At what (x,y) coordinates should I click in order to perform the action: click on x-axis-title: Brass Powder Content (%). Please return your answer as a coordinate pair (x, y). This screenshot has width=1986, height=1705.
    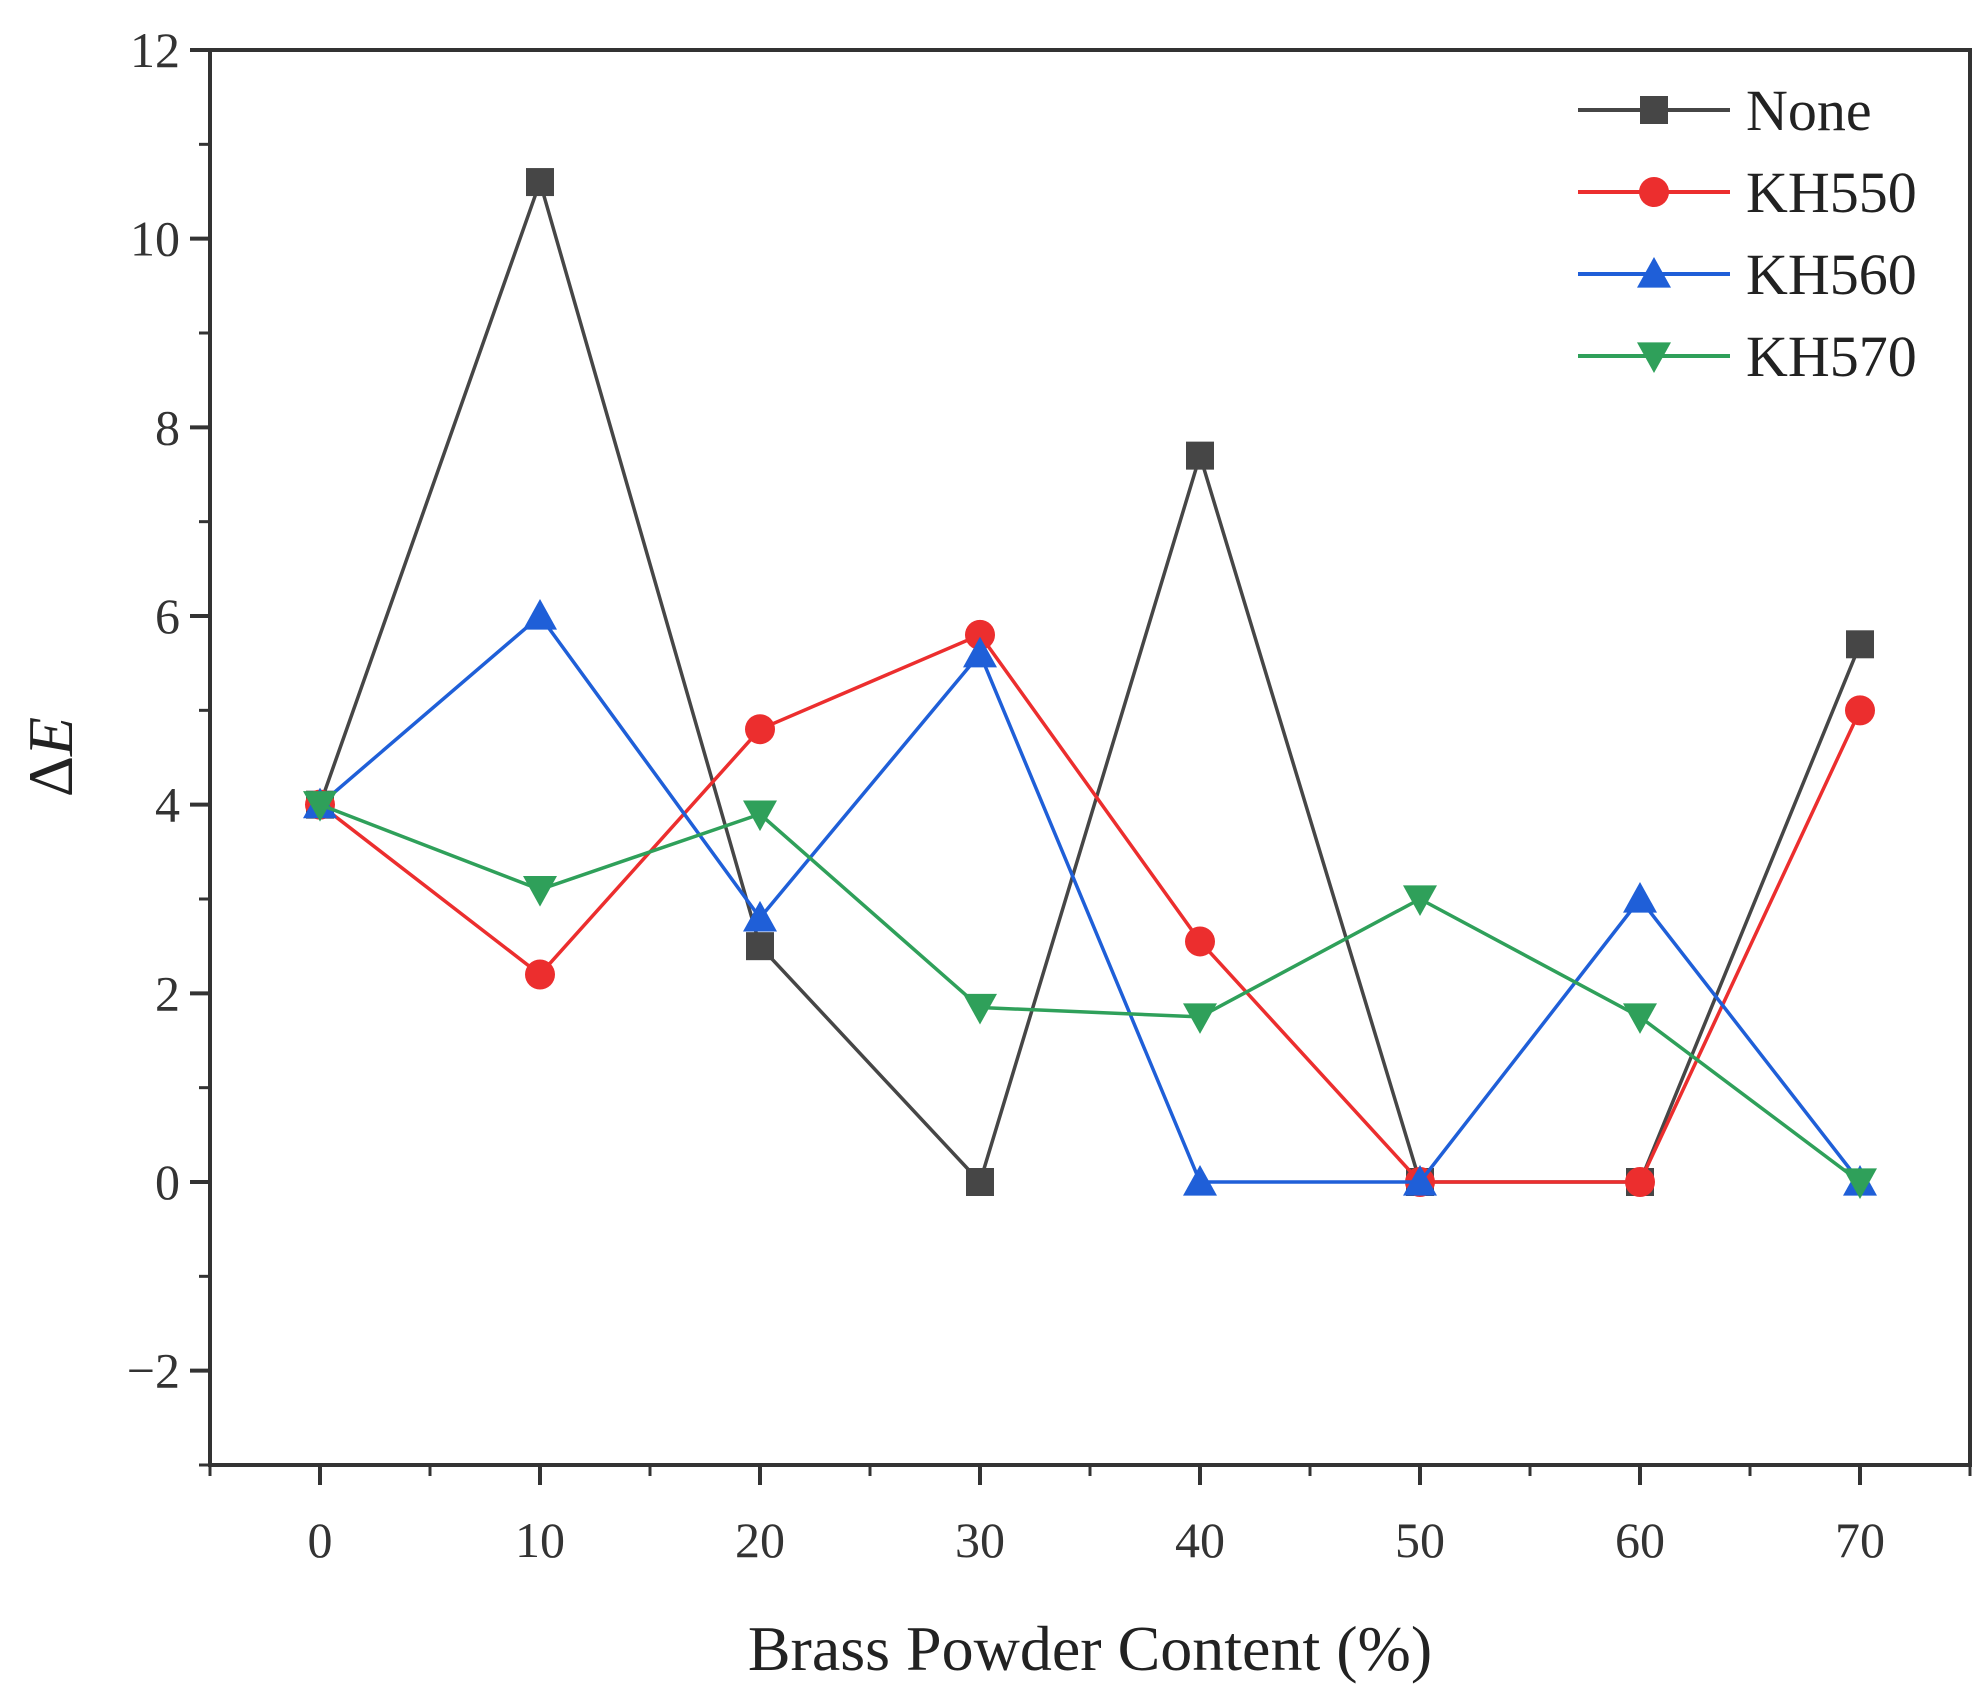
    Looking at the image, I should click on (1090, 1648).